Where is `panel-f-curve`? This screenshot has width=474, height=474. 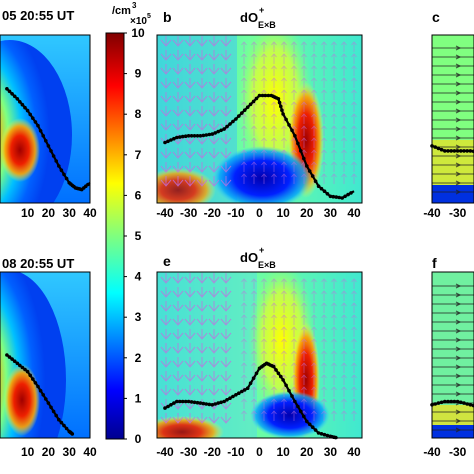
panel-f-curve is located at coordinates (452, 403).